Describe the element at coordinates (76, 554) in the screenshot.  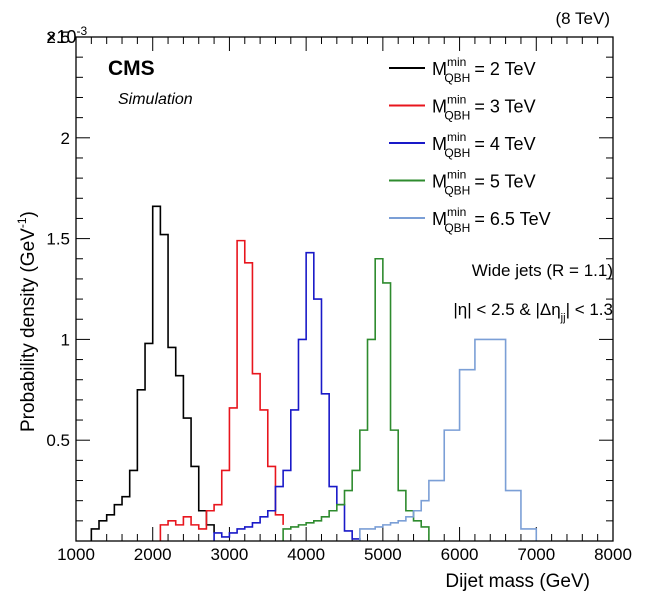
I see `x-tick-label: 1000` at that location.